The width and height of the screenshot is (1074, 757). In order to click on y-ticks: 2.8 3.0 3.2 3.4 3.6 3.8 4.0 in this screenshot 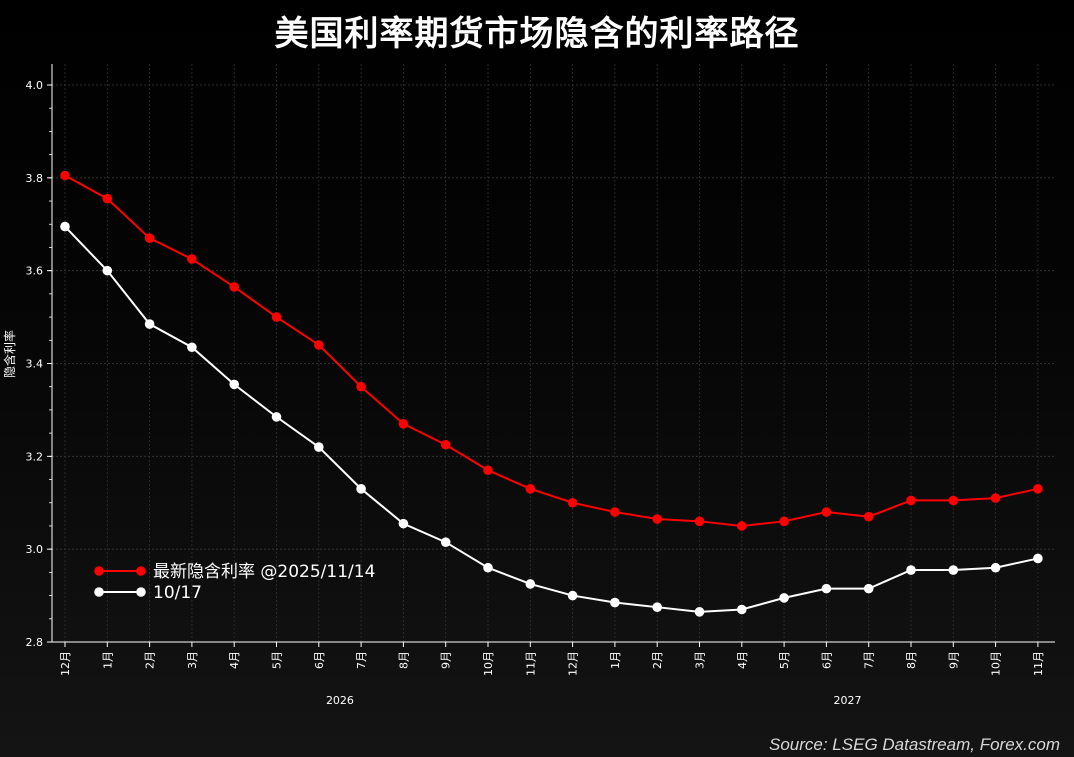, I will do `click(39, 364)`.